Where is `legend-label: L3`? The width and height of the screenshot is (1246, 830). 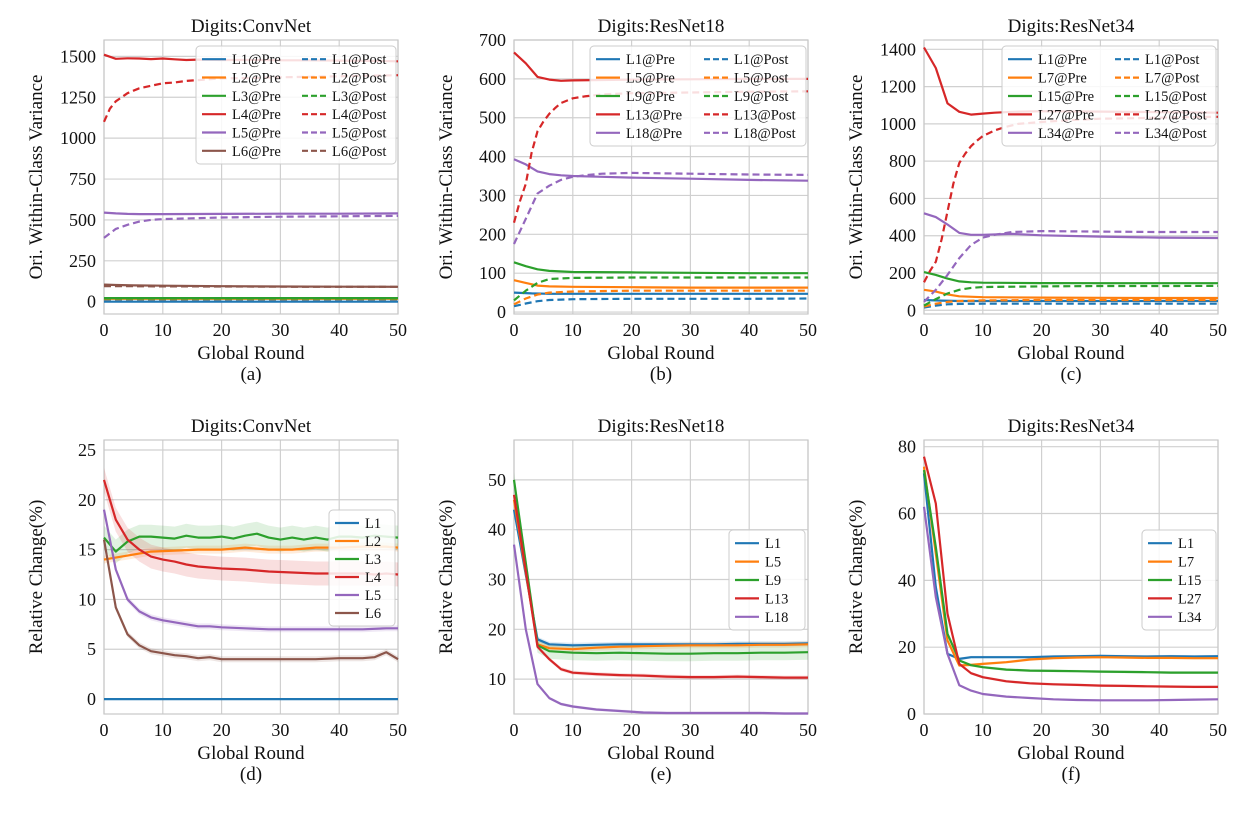 legend-label: L3 is located at coordinates (373, 560).